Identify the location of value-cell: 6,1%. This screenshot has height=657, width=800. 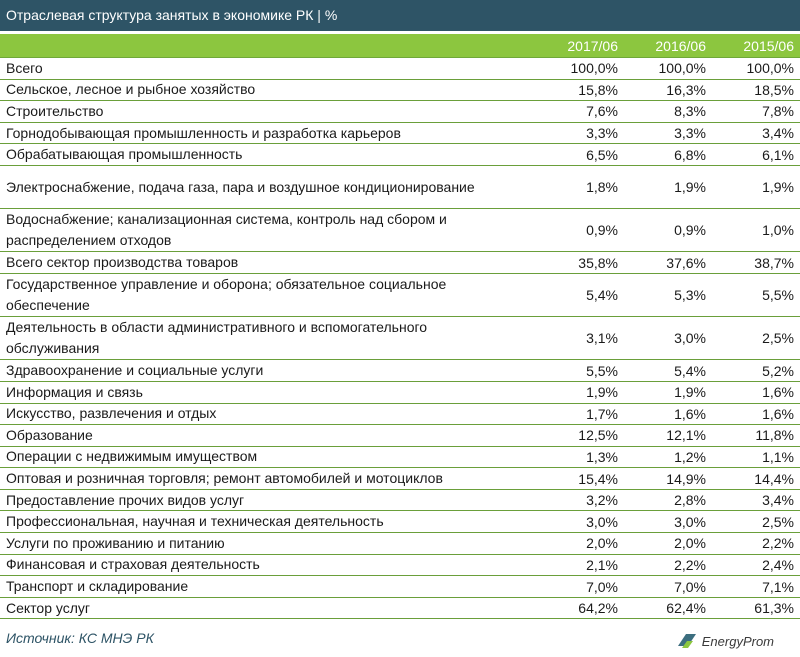
(778, 154).